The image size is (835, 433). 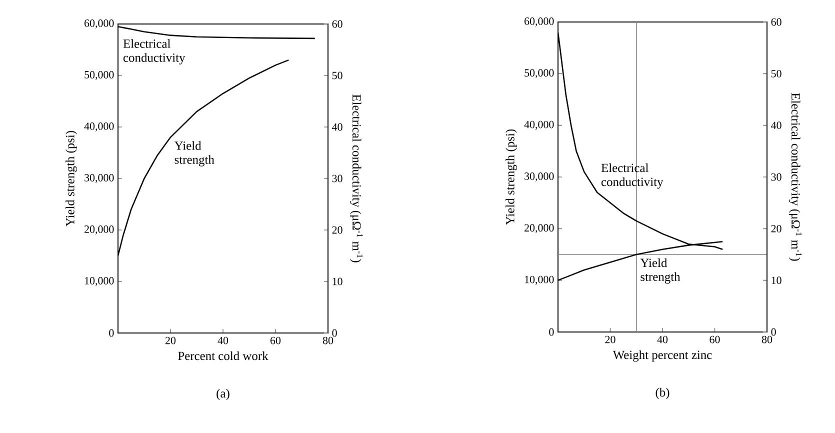 What do you see at coordinates (662, 356) in the screenshot?
I see `x-axis-title: Weight percent zinc` at bounding box center [662, 356].